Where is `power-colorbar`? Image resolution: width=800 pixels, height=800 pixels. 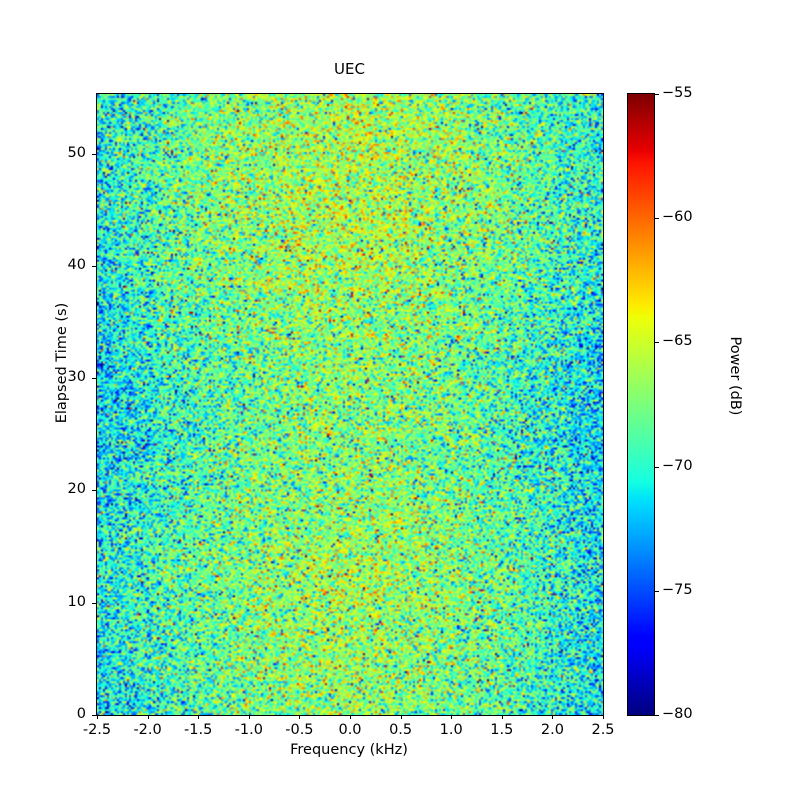 power-colorbar is located at coordinates (641, 404).